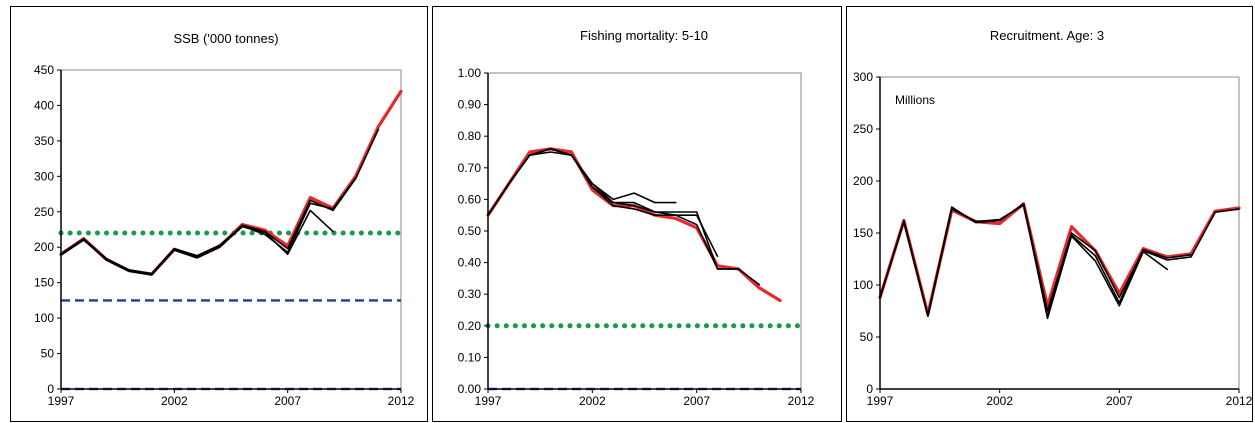 The image size is (1255, 423). Describe the element at coordinates (44, 105) in the screenshot. I see `y-tick-label: 400` at that location.